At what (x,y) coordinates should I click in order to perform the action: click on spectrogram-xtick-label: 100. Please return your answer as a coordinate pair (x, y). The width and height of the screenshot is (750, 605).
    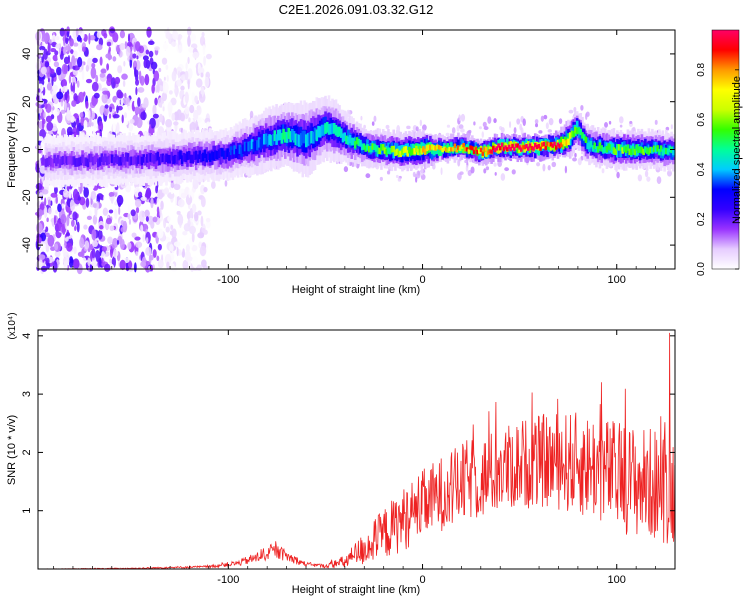
    Looking at the image, I should click on (617, 280).